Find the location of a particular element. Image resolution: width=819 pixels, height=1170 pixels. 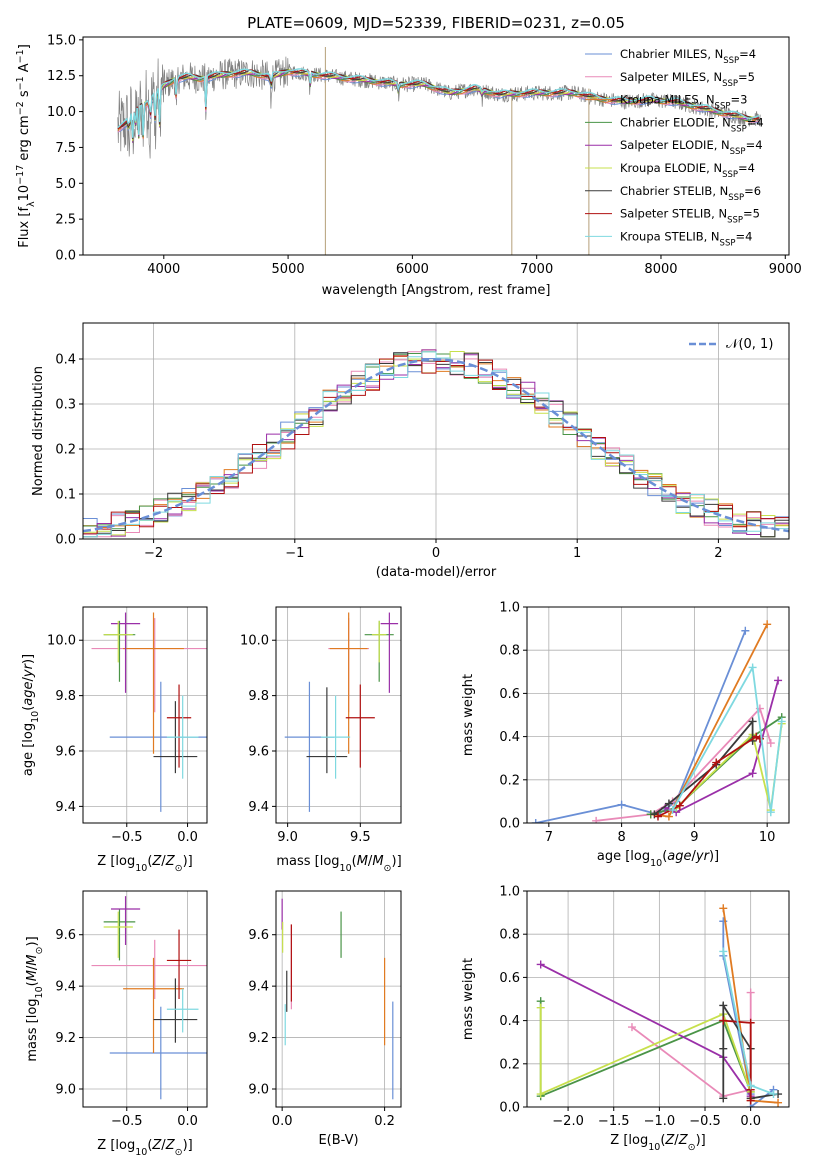

x-tick-label: 9000 is located at coordinates (785, 269).